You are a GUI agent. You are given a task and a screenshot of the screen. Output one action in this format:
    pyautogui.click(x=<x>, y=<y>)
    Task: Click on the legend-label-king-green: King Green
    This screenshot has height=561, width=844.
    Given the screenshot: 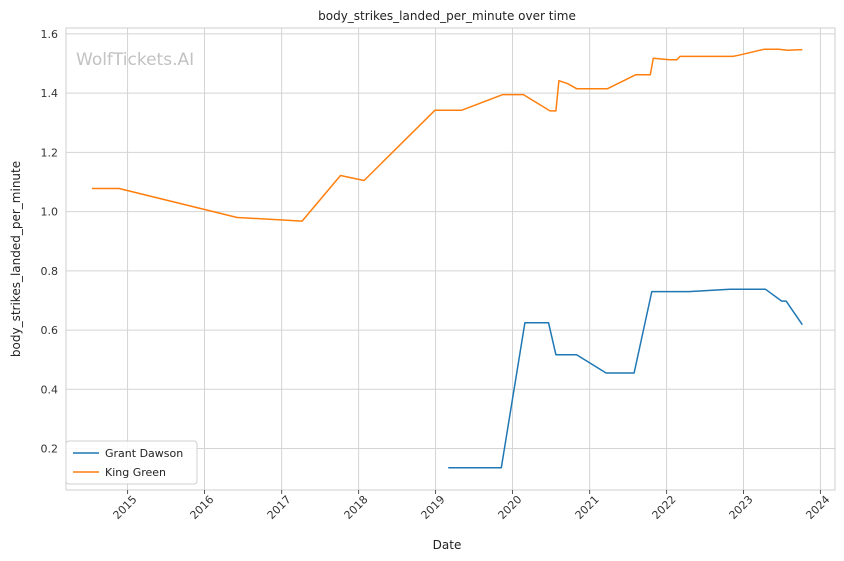 What is the action you would take?
    pyautogui.click(x=135, y=472)
    